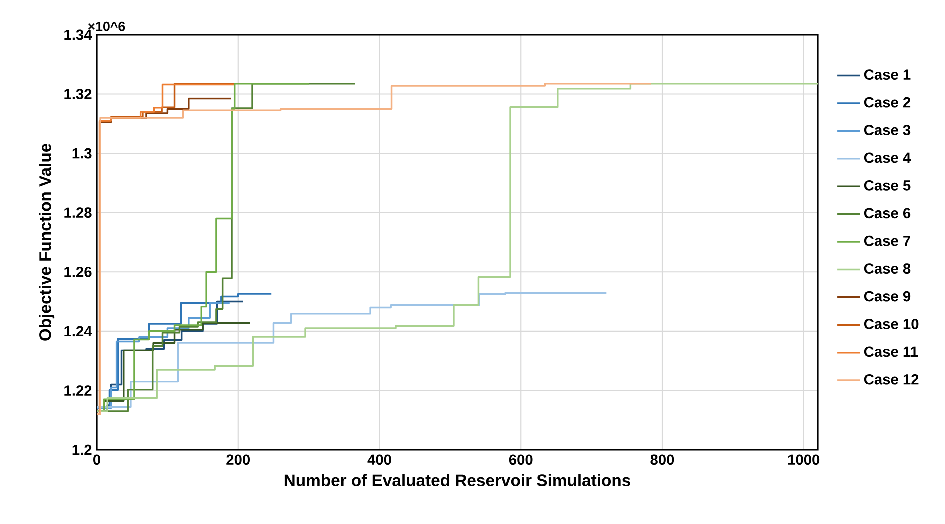  What do you see at coordinates (662, 460) in the screenshot?
I see `x-tick-label: 800` at bounding box center [662, 460].